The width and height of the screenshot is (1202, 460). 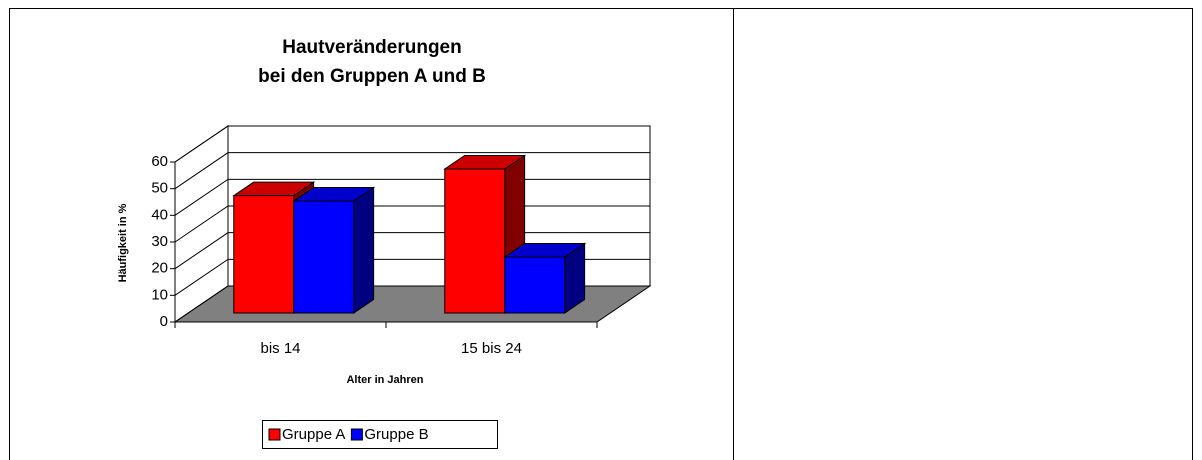 What do you see at coordinates (159, 161) in the screenshot?
I see `y-tick-label: 60` at bounding box center [159, 161].